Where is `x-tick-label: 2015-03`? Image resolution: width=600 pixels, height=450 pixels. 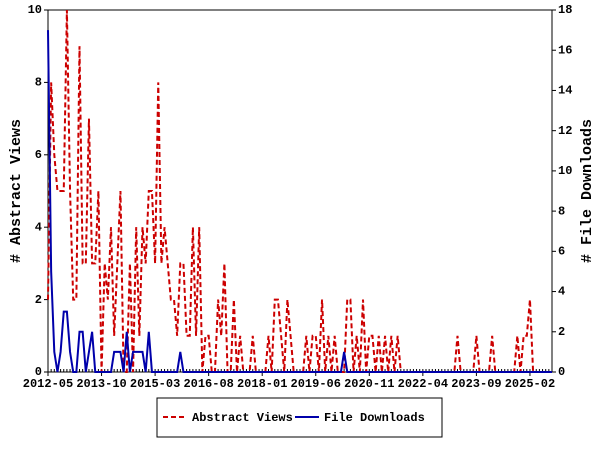
x-tick-label: 2015-03 is located at coordinates (155, 384).